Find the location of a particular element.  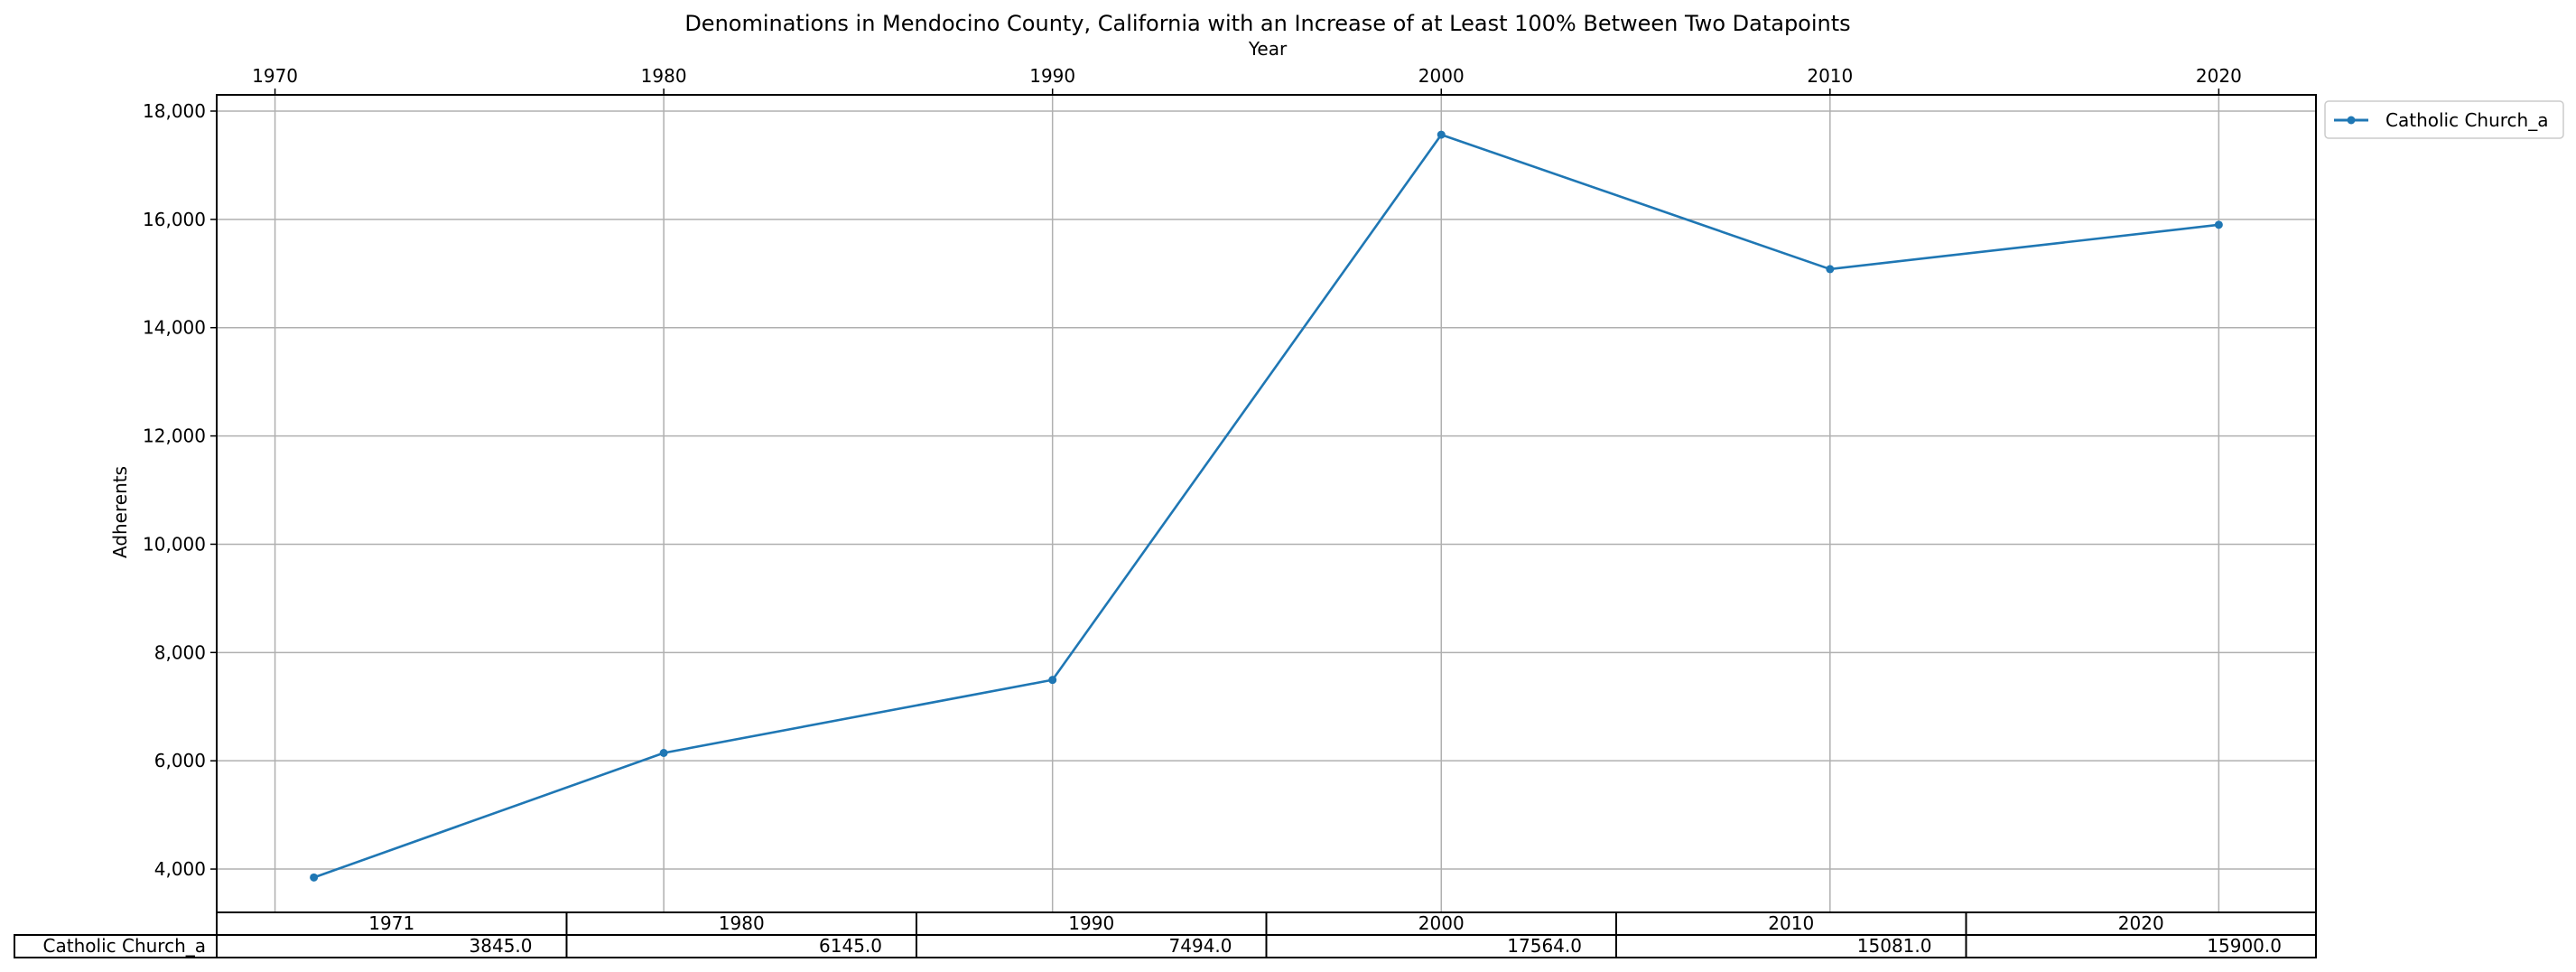

legend-box is located at coordinates (2444, 119).